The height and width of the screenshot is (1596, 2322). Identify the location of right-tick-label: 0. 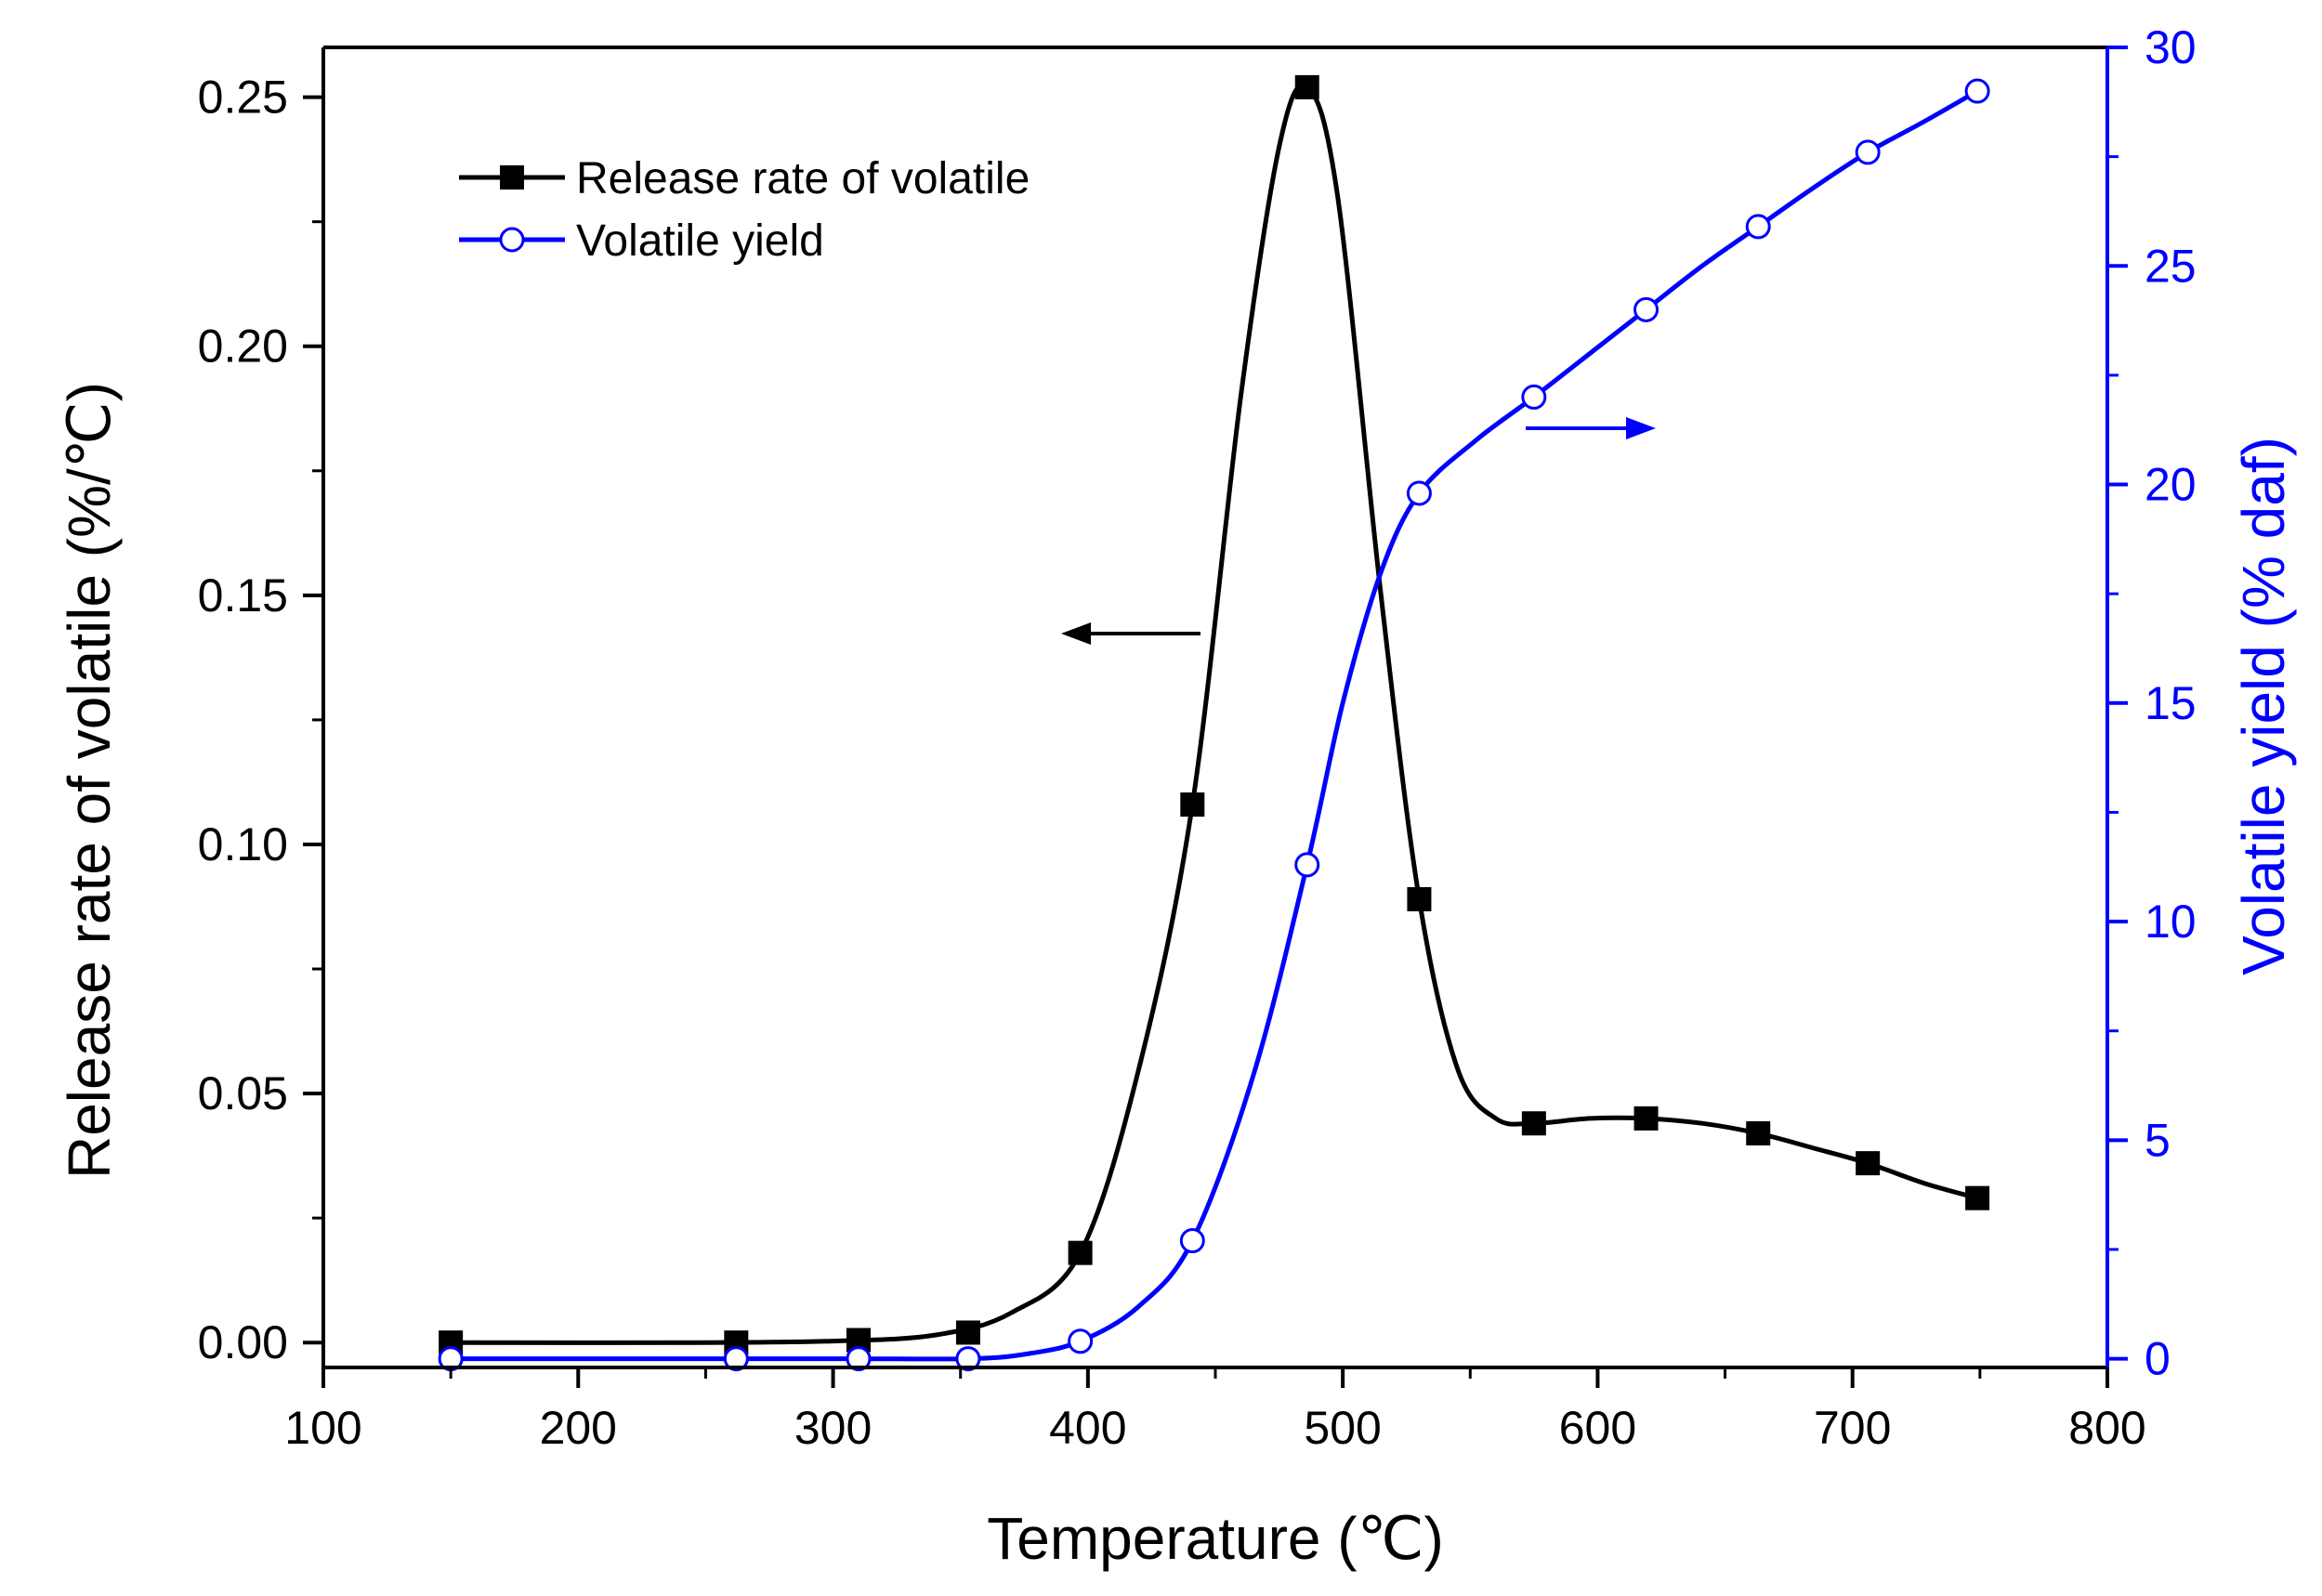
(2158, 1359).